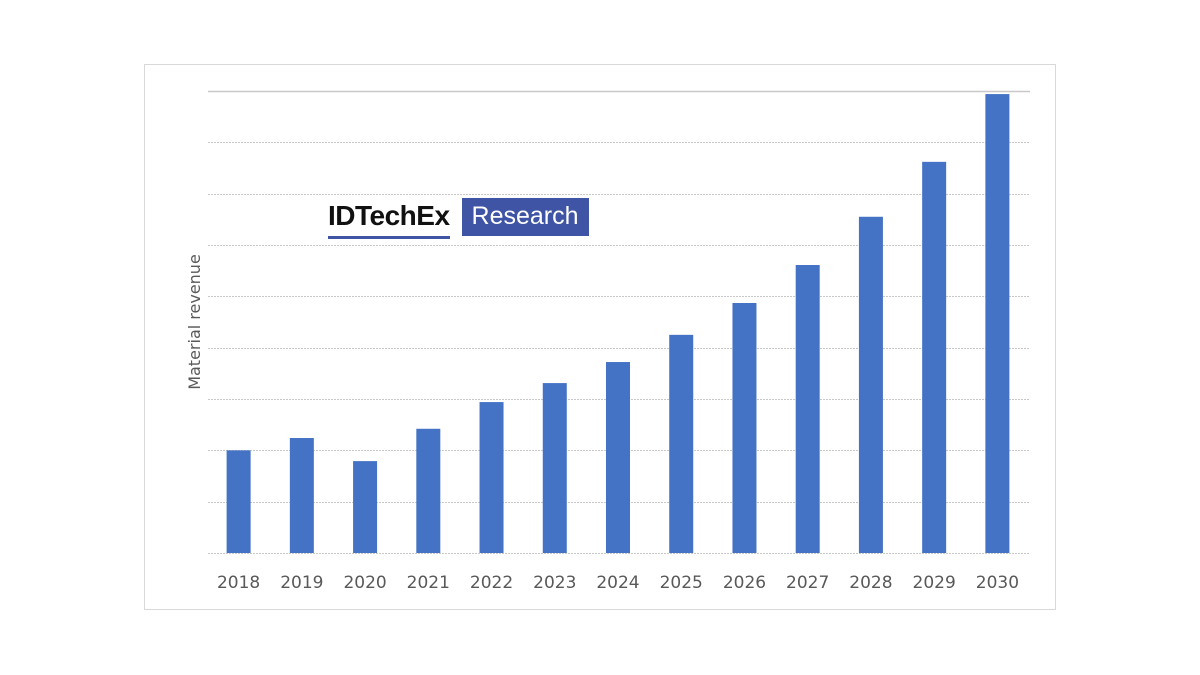 The height and width of the screenshot is (675, 1200). I want to click on bar-2020, so click(365, 507).